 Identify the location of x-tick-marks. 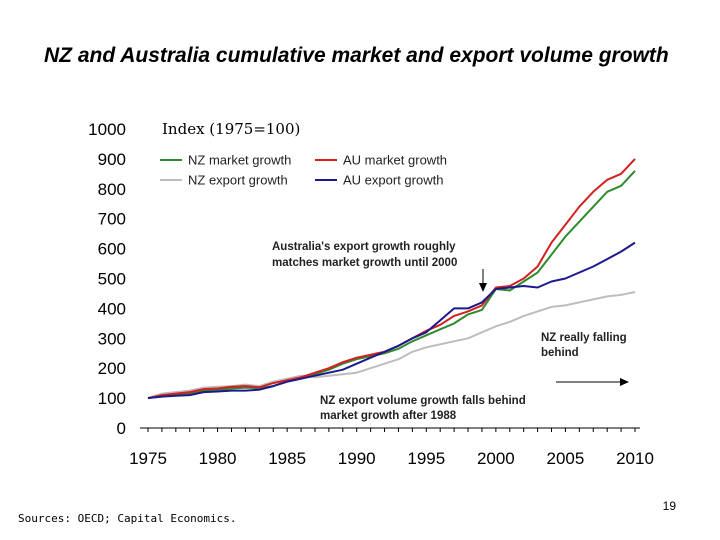
(391, 430).